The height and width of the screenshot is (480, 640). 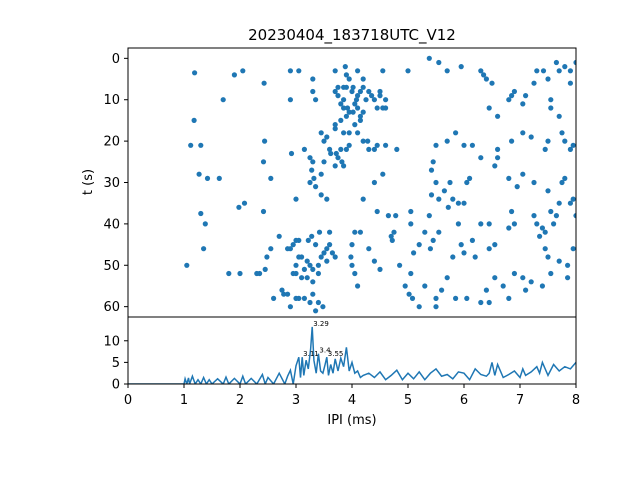 I want to click on peak-labels: 3.29 3.11 3.43.55, so click(x=323, y=339).